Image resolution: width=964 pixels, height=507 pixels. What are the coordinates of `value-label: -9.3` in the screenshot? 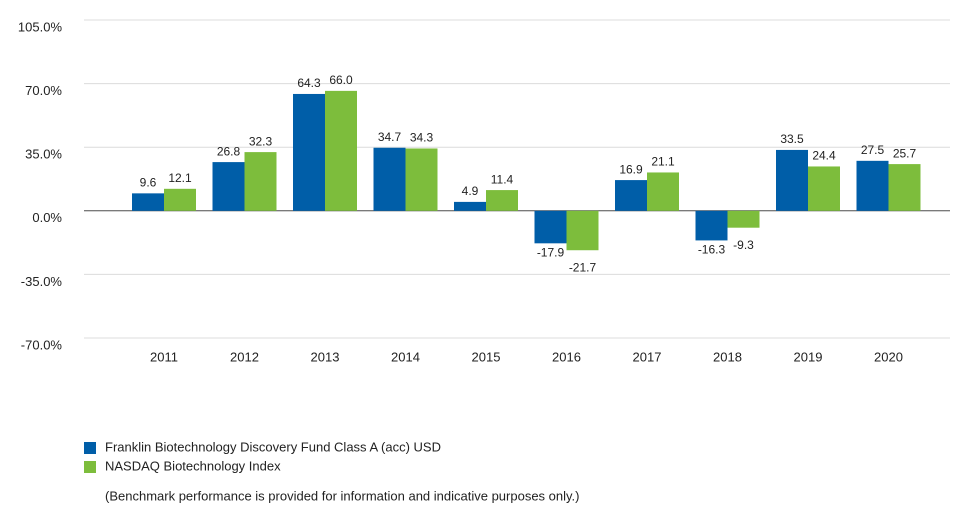 It's located at (743, 245).